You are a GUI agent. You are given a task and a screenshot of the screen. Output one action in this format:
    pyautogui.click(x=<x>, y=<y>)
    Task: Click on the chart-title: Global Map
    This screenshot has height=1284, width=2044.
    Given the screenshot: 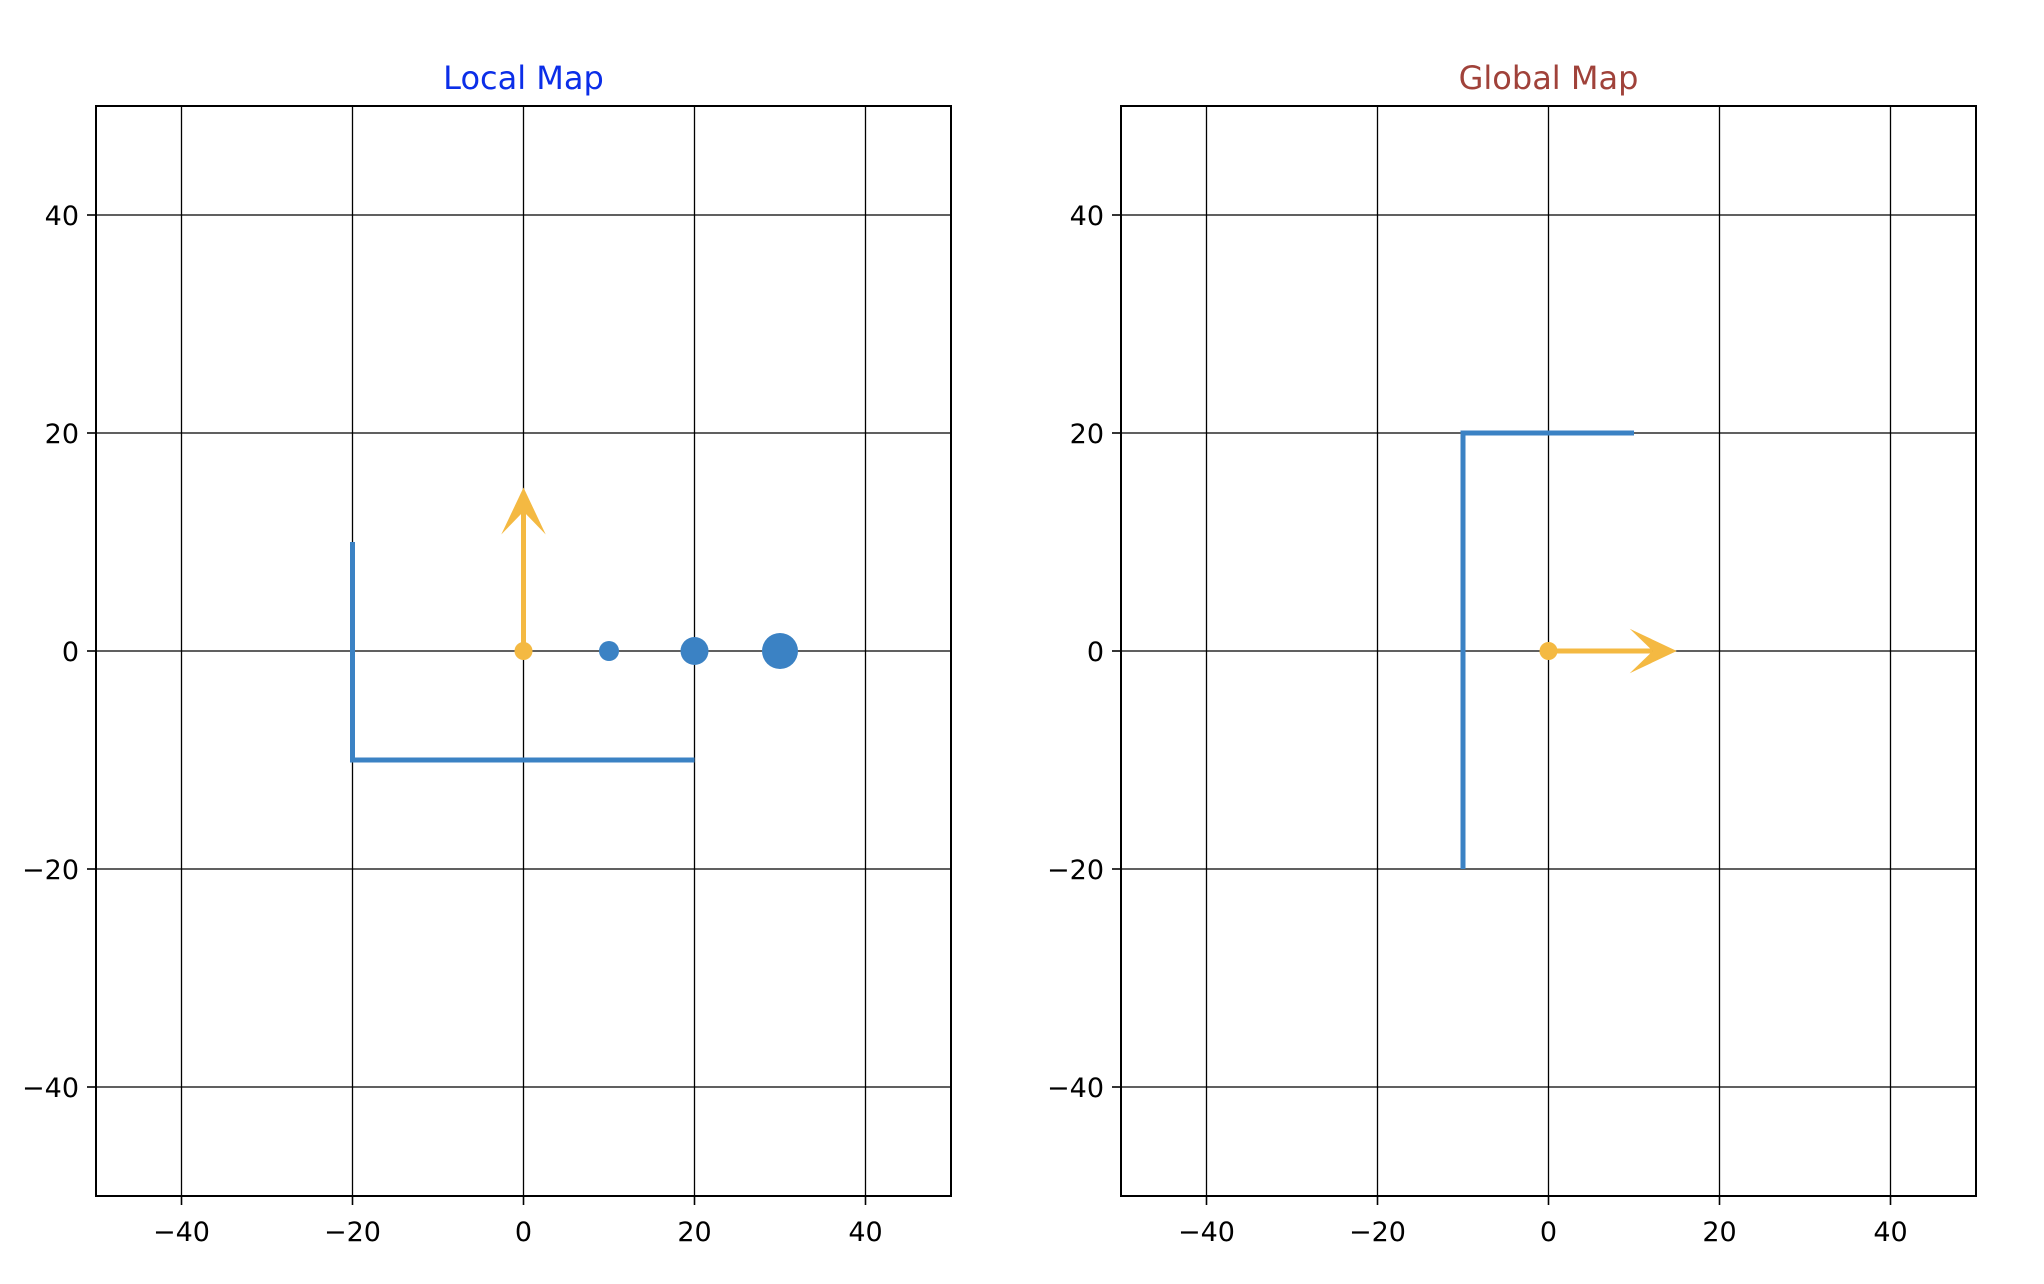 What is the action you would take?
    pyautogui.click(x=1549, y=78)
    